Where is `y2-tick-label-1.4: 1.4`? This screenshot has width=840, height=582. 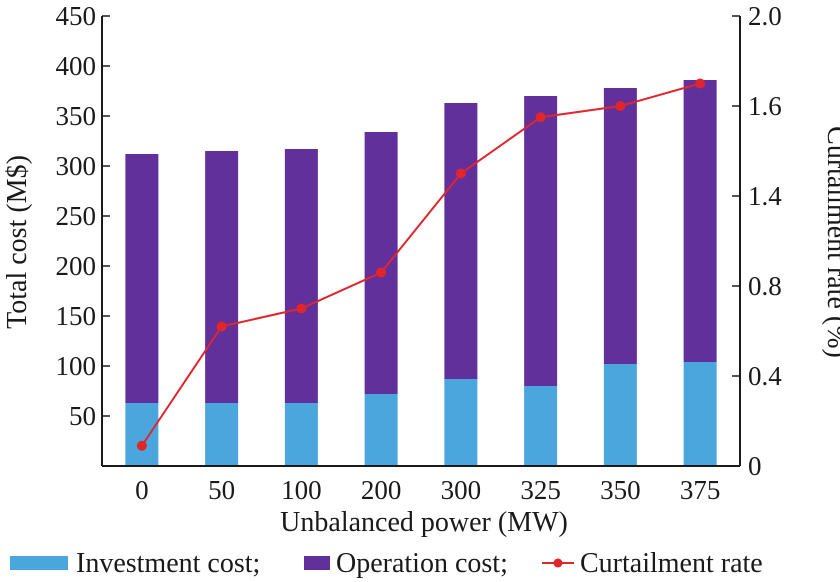 y2-tick-label-1.4: 1.4 is located at coordinates (765, 196).